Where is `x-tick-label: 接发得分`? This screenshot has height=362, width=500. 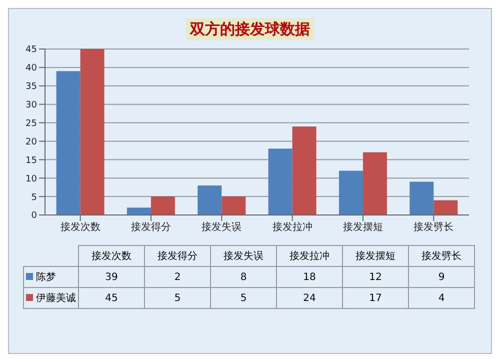
x-tick-label: 接发得分 is located at coordinates (151, 227).